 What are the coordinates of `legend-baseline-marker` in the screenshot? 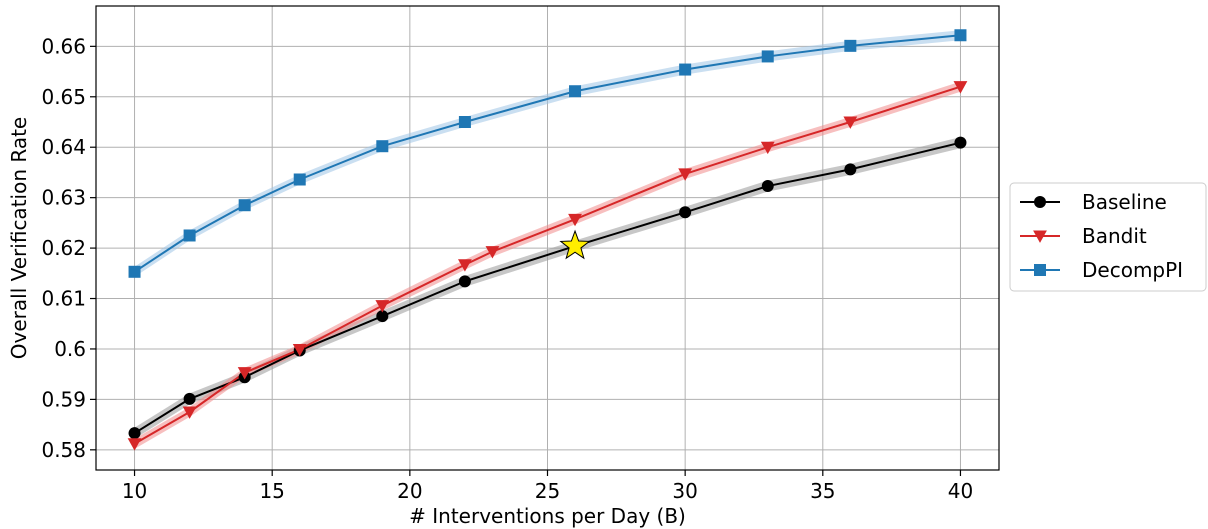 It's located at (1040, 202).